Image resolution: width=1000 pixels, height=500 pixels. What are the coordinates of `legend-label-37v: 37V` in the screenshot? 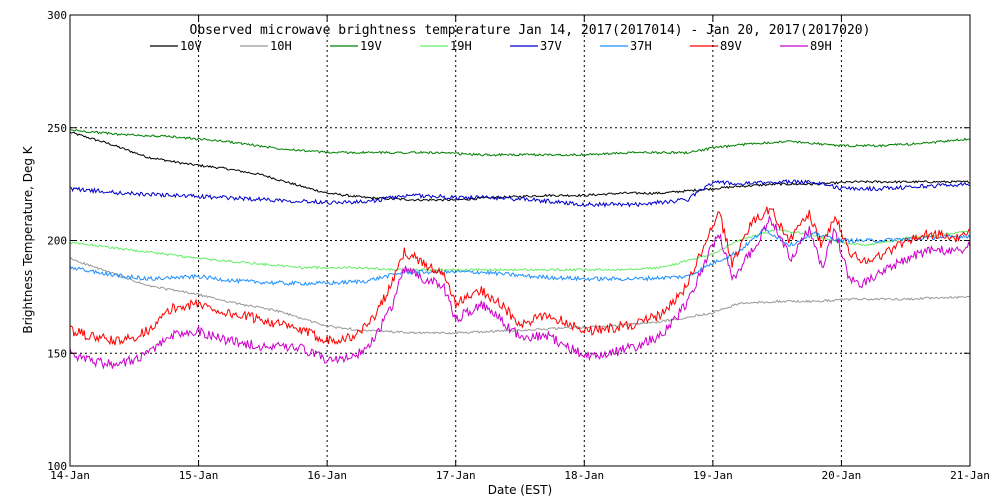 It's located at (551, 46).